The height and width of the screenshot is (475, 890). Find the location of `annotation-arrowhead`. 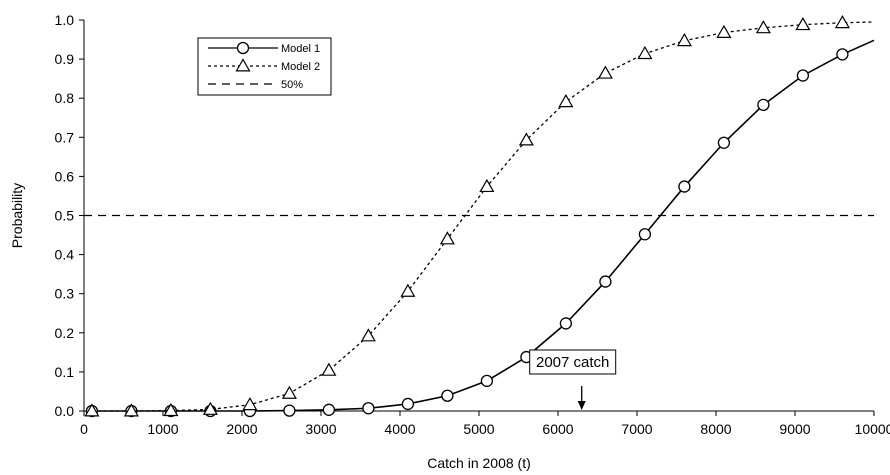

annotation-arrowhead is located at coordinates (581, 405).